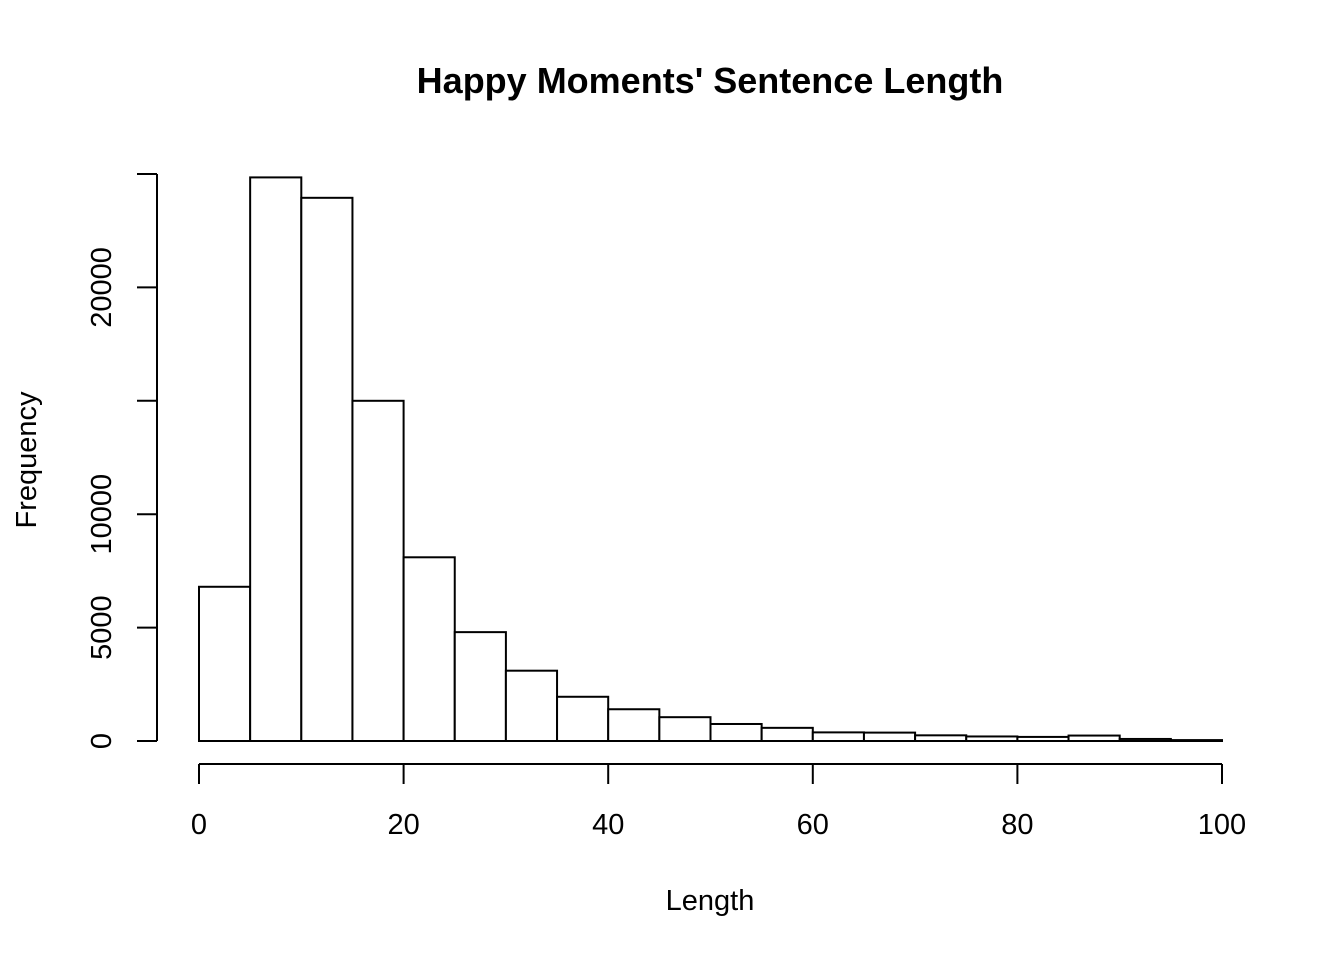 The image size is (1344, 960). I want to click on y-axis-label: Frequency, so click(27, 460).